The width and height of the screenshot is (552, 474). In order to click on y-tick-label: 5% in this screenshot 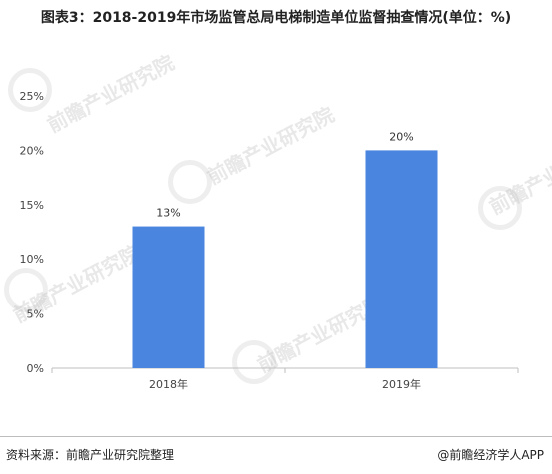, I will do `click(35, 314)`.